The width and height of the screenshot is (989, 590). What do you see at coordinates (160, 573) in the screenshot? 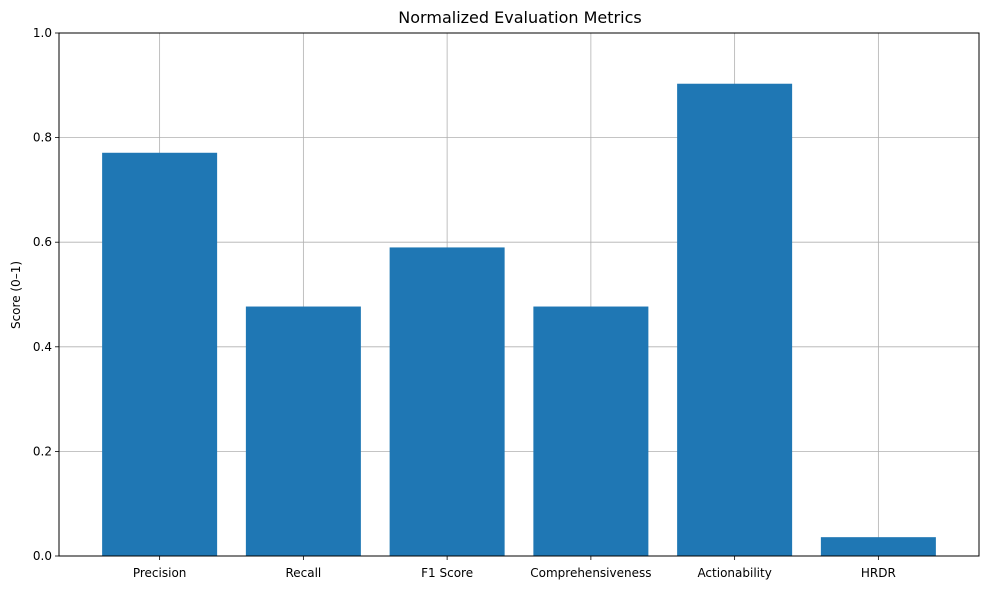
I see `x-tick-label: Precision` at bounding box center [160, 573].